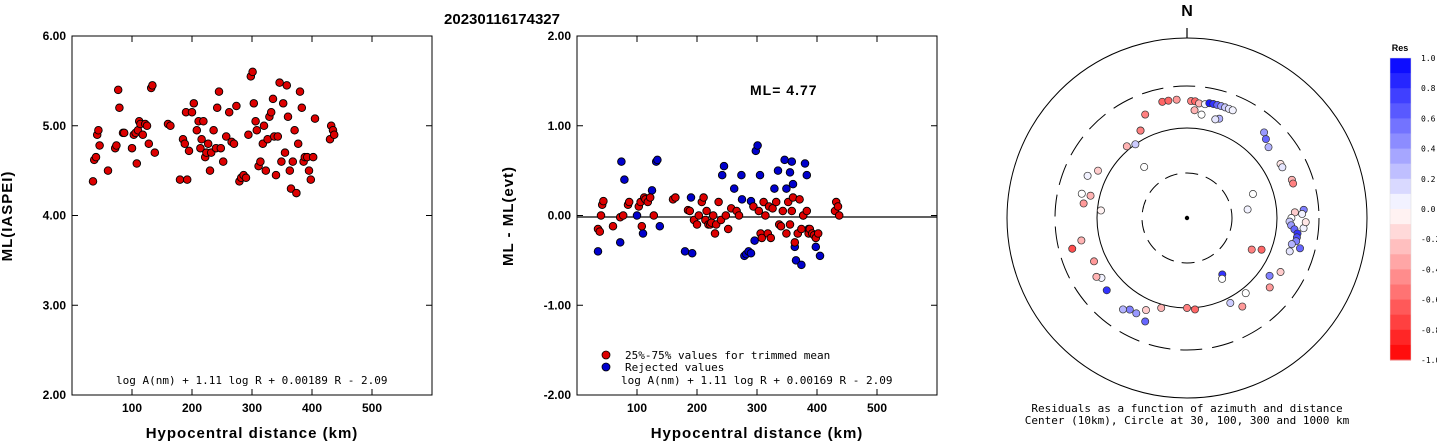 The height and width of the screenshot is (441, 1437). What do you see at coordinates (55, 126) in the screenshot?
I see `p1-y-tick-label: 5.00` at bounding box center [55, 126].